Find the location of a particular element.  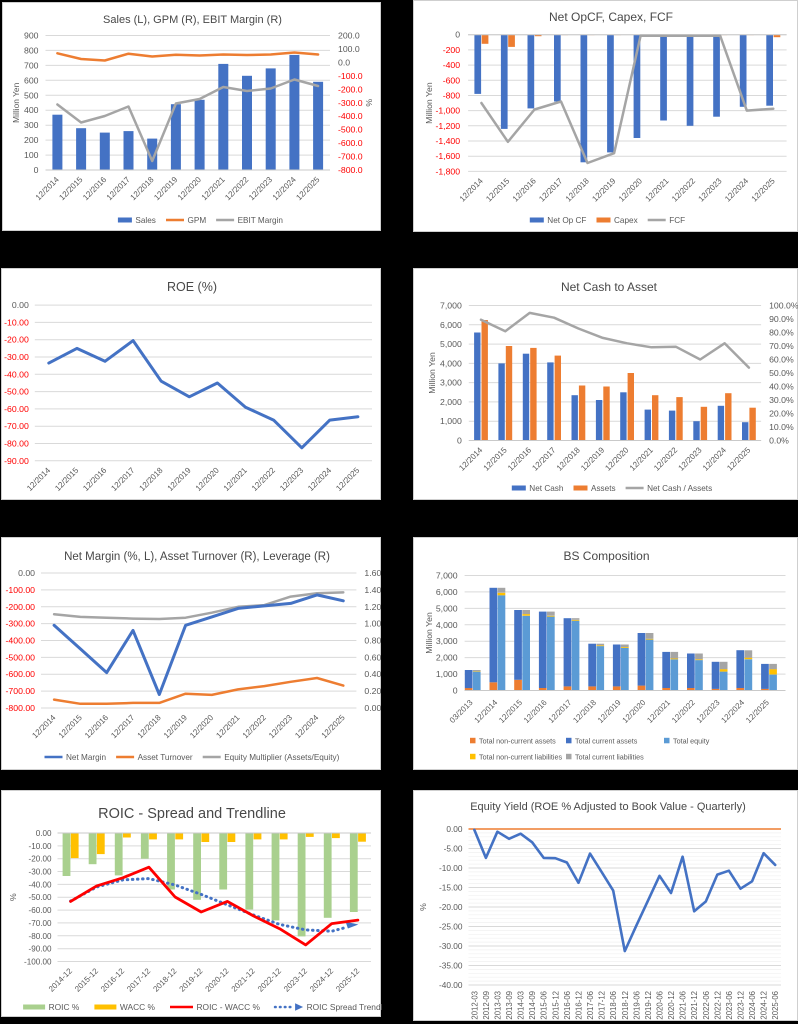

svg-text: 100.0% is located at coordinates (783, 306).